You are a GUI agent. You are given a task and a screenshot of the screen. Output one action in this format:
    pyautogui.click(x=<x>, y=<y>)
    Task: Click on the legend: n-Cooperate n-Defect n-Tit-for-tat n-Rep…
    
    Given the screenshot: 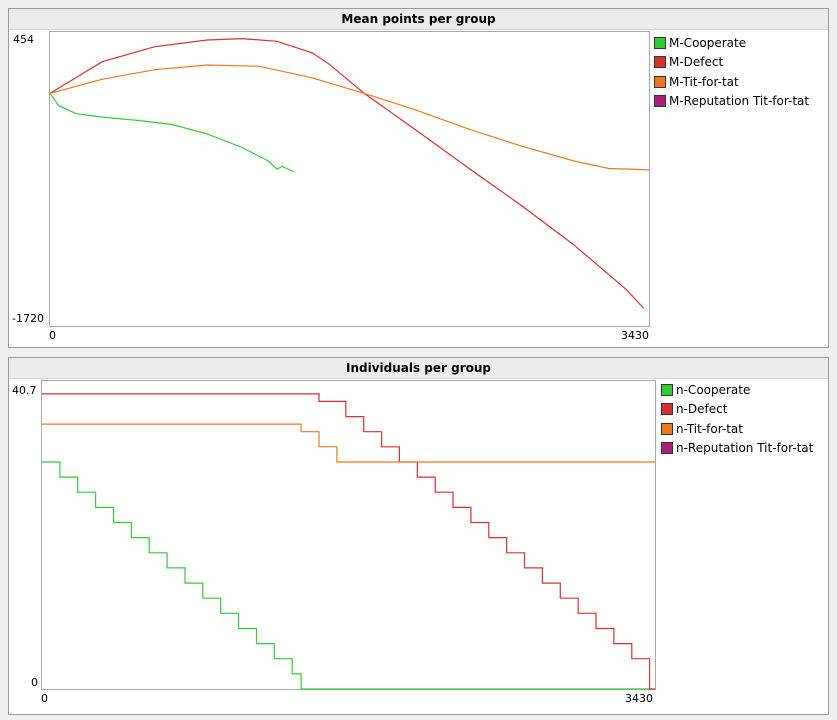 What is the action you would take?
    pyautogui.click(x=737, y=419)
    